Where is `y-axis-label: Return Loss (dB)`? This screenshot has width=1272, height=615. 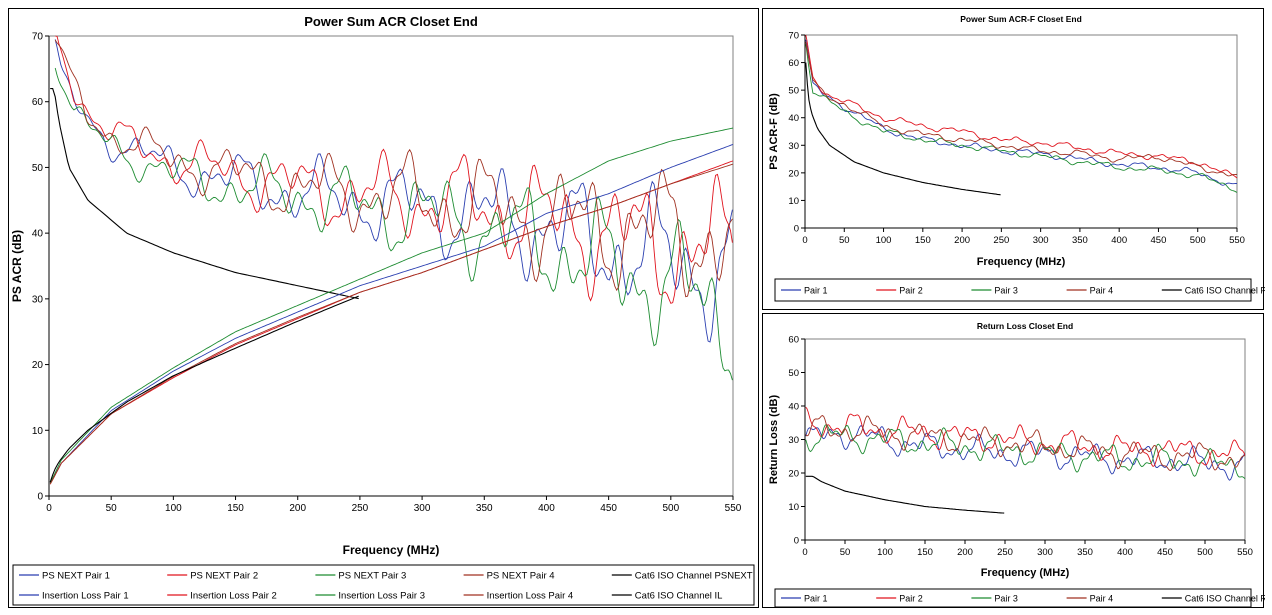
y-axis-label: Return Loss (dB) is located at coordinates (774, 440).